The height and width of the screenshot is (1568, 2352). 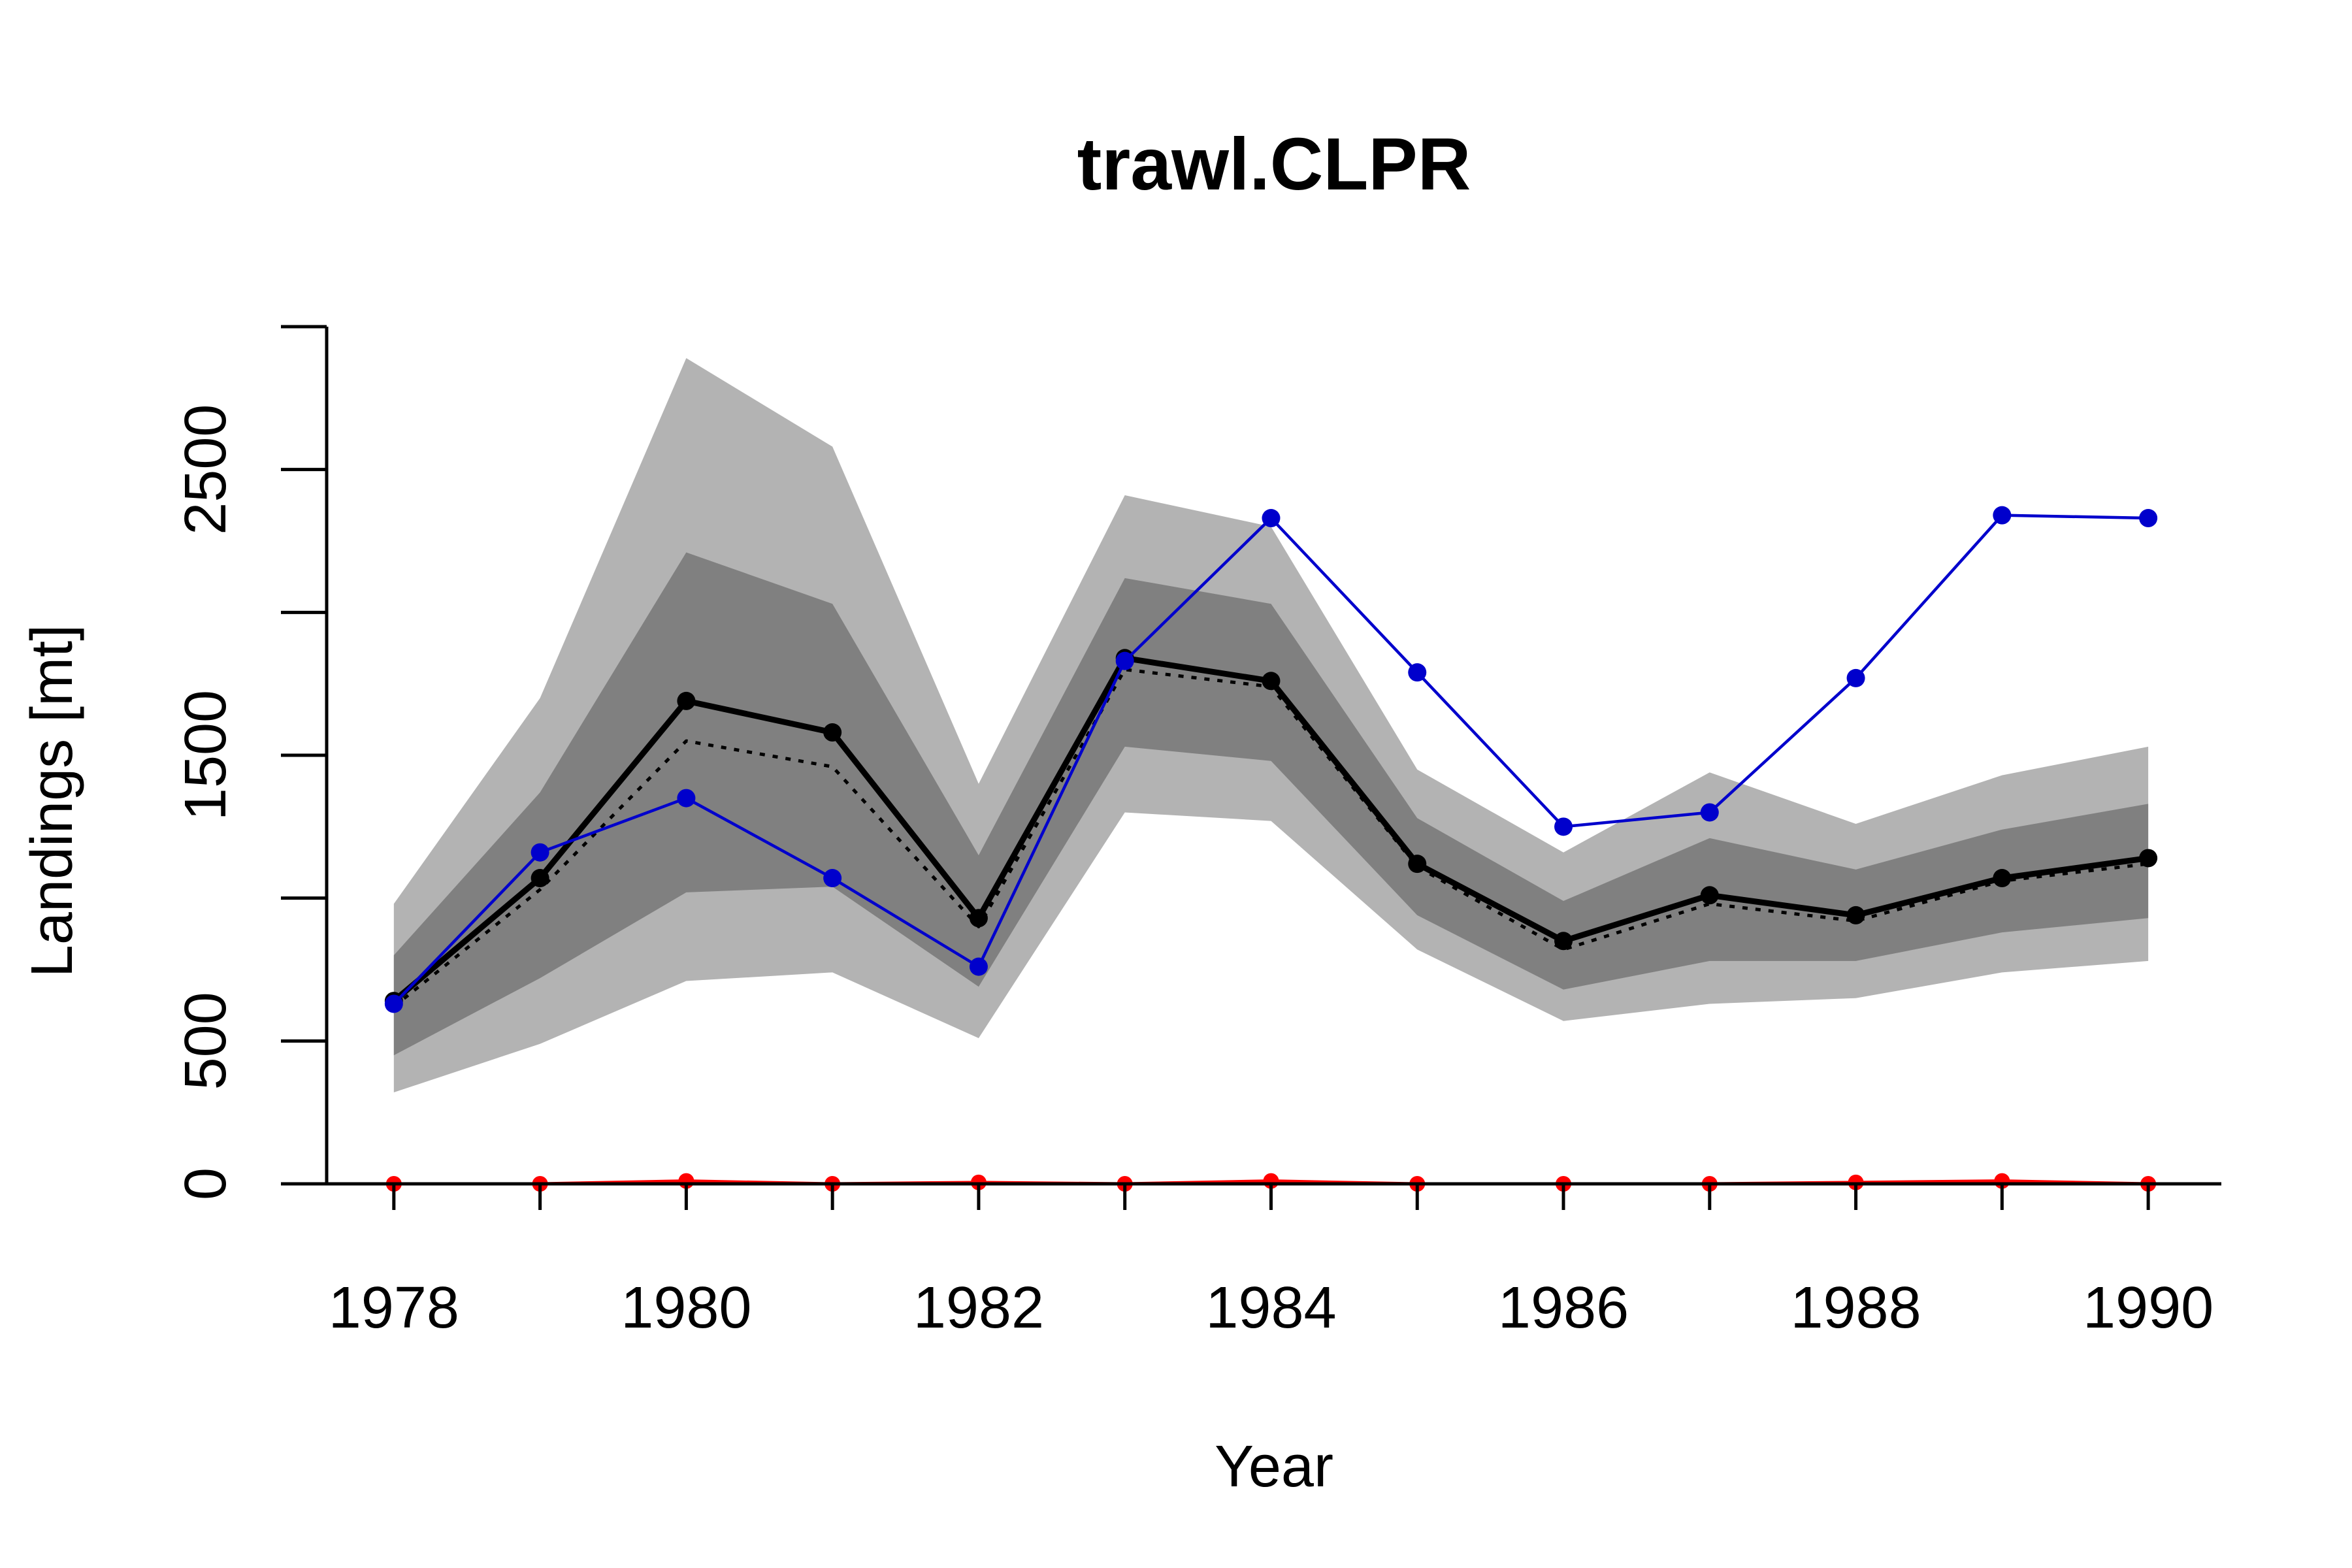 What do you see at coordinates (1271, 518) in the screenshot?
I see `point-observed-1984` at bounding box center [1271, 518].